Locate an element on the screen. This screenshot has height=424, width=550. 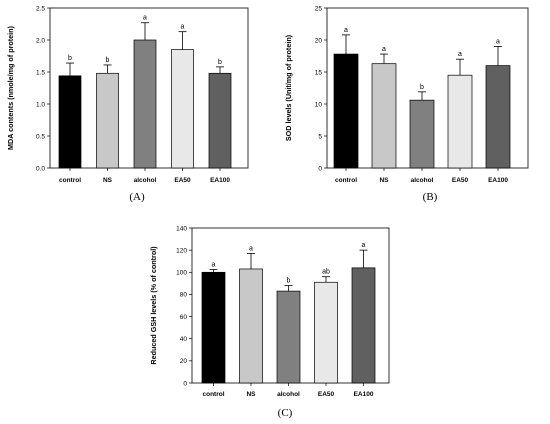
panel-c-label: (C) is located at coordinates (285, 413).